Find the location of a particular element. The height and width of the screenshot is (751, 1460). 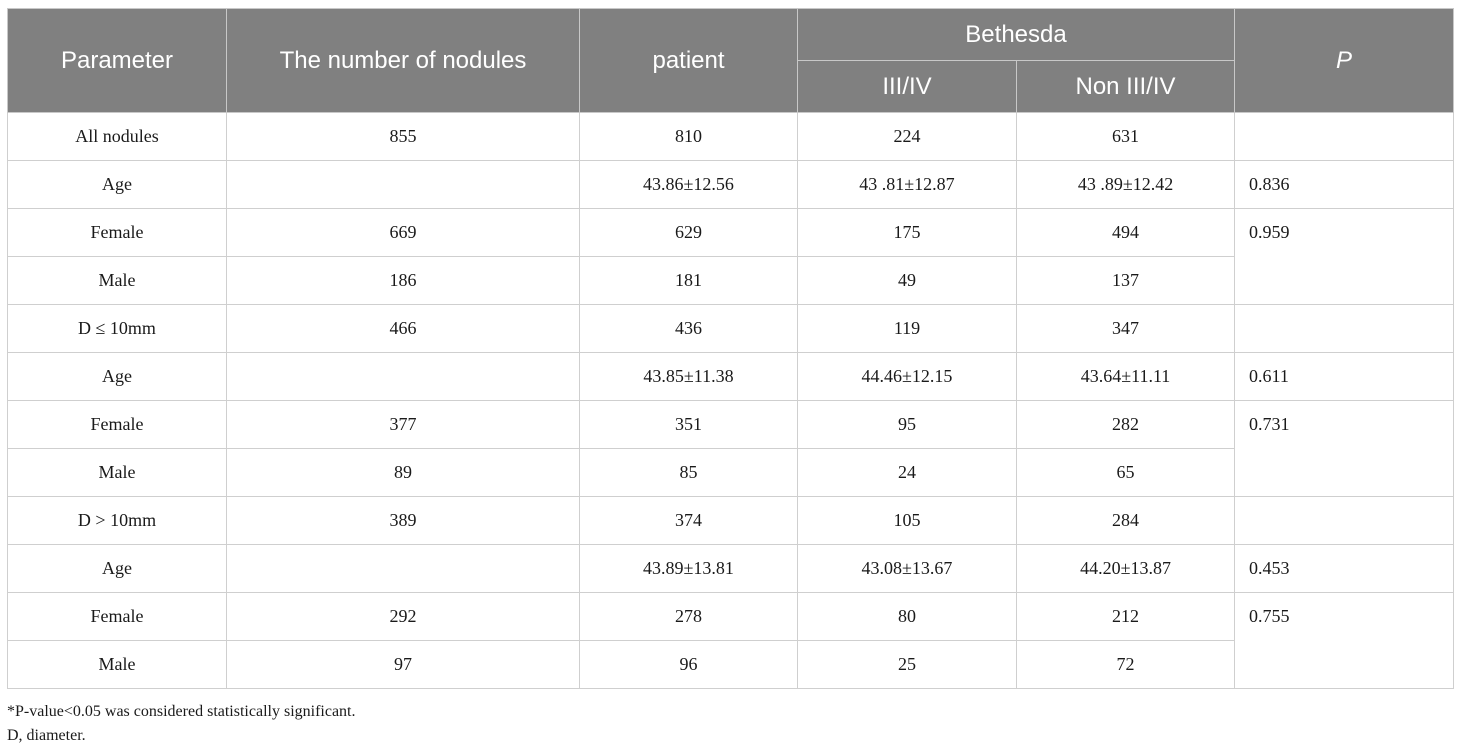

cell-patient: 43.89±13.81 is located at coordinates (688, 568).